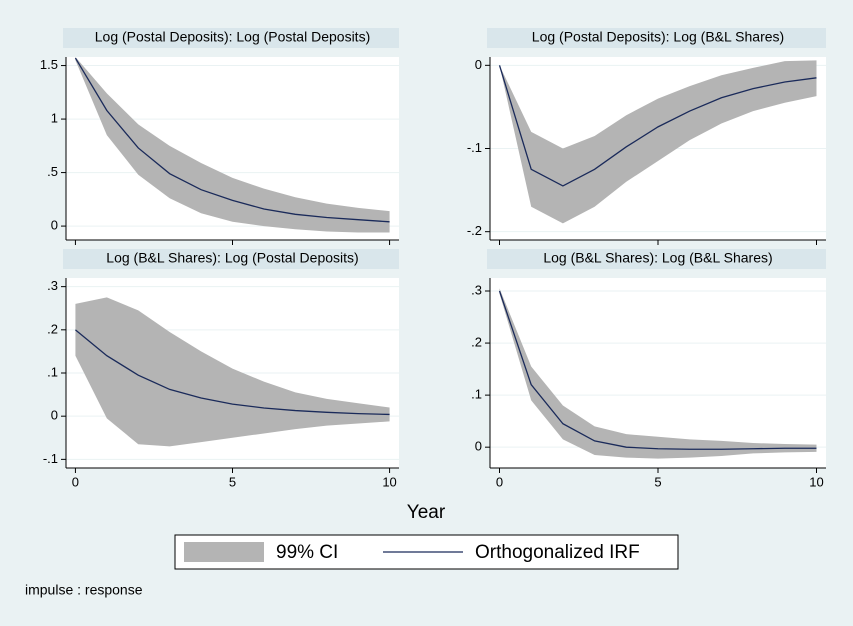 Image resolution: width=853 pixels, height=626 pixels. Describe the element at coordinates (224, 552) in the screenshot. I see `legend-swatch` at that location.